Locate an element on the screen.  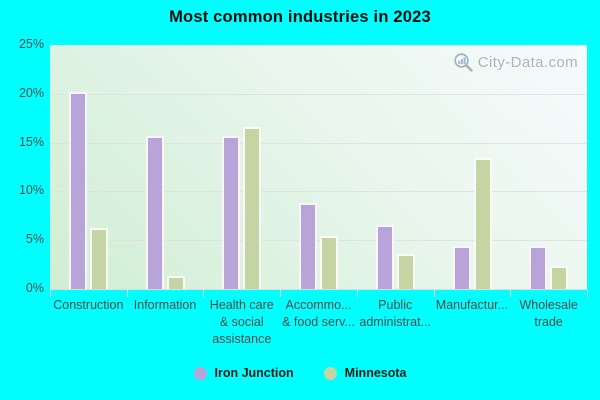
x-category-label-line: trade is located at coordinates (548, 322).